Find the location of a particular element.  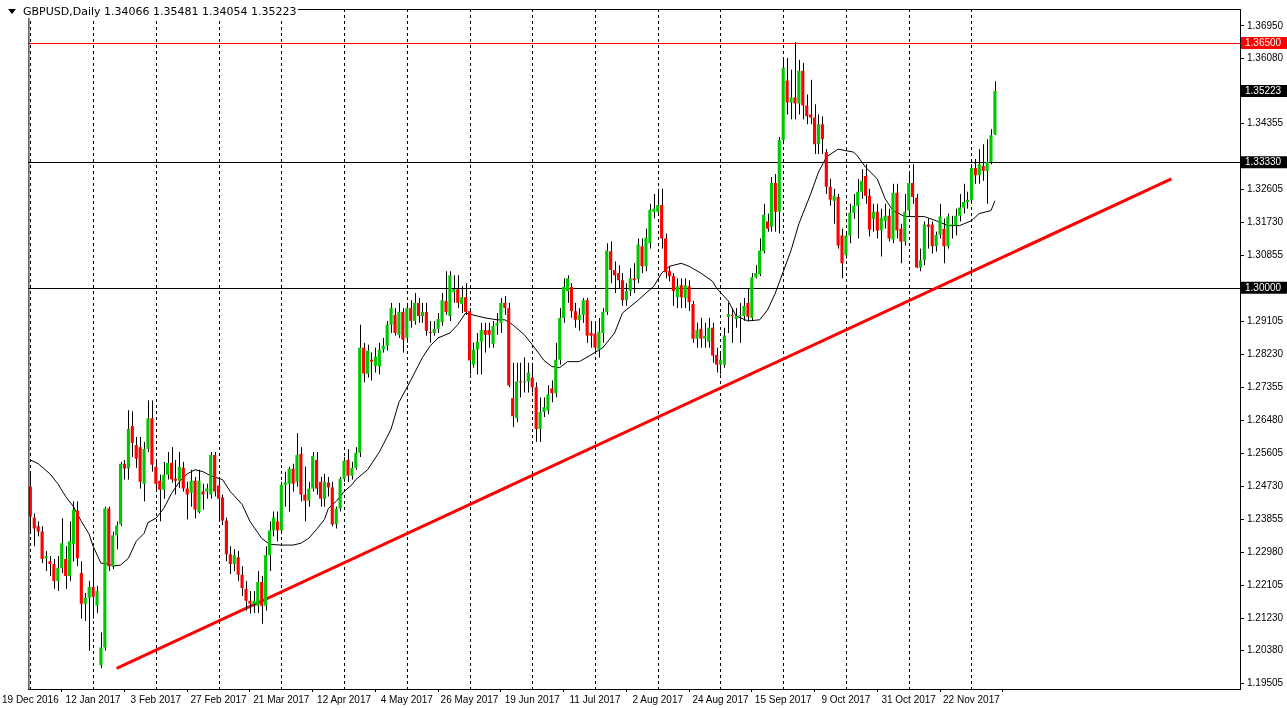

x-tick-label: 2 Aug 2017 is located at coordinates (658, 699).